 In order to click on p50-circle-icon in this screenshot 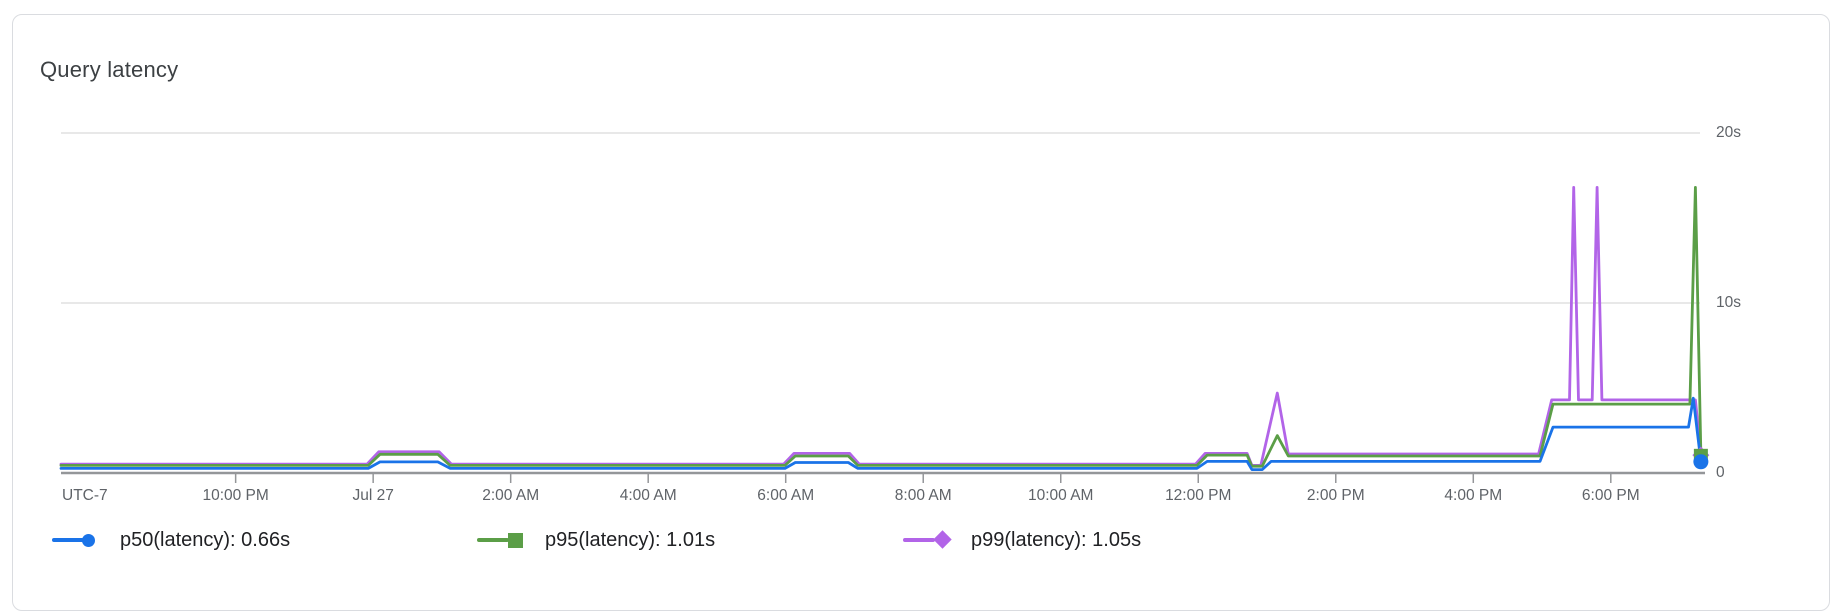, I will do `click(88, 540)`.